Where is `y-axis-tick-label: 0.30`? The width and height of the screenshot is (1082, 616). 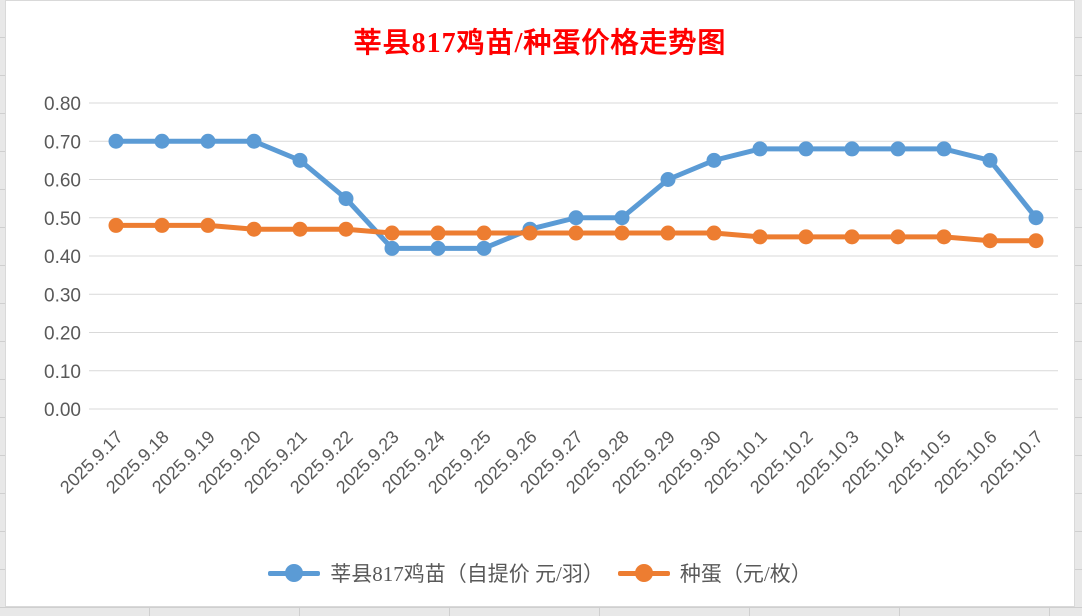
y-axis-tick-label: 0.30 is located at coordinates (62, 295).